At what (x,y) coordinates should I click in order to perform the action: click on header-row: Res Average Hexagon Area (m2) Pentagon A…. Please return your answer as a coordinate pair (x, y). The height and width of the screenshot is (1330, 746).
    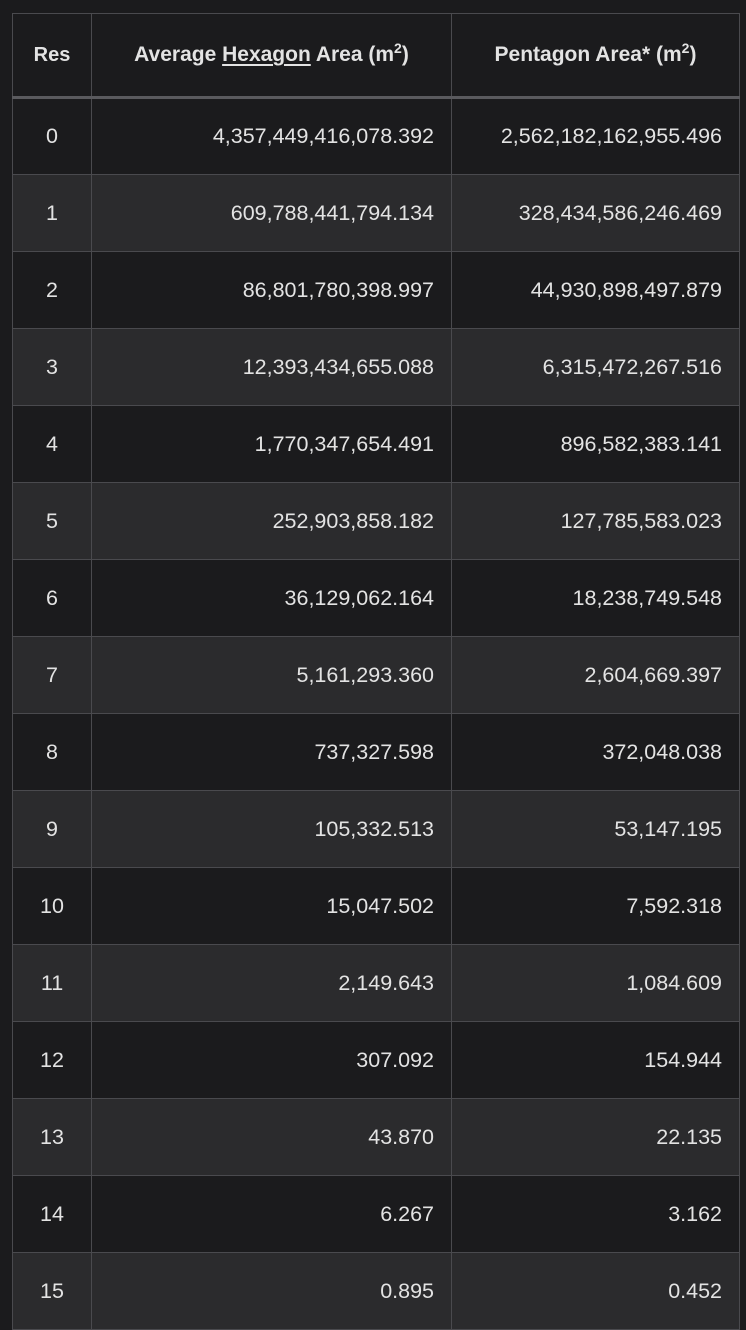
    Looking at the image, I should click on (376, 56).